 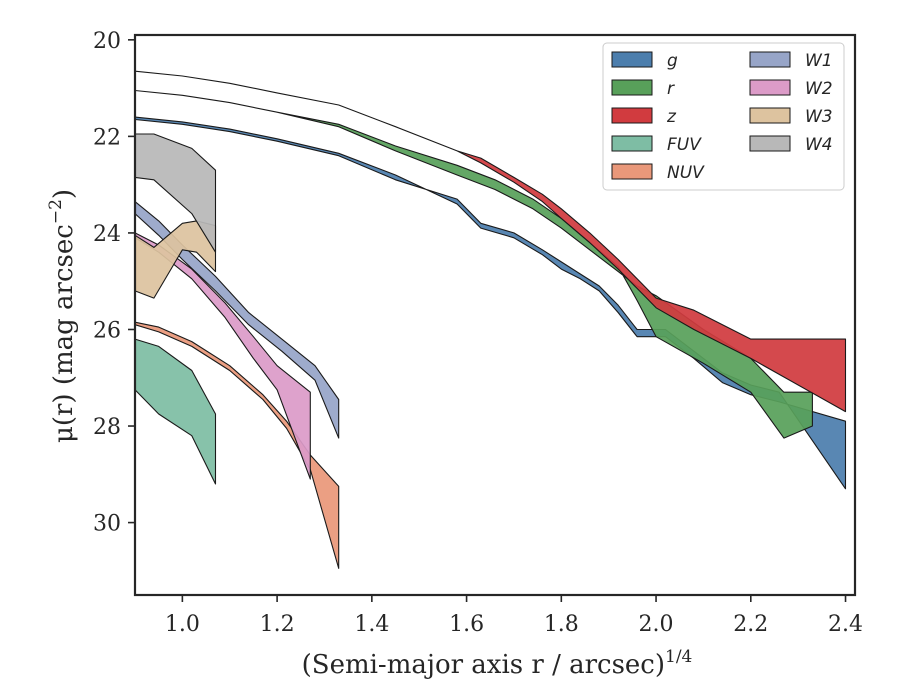 I want to click on x-axis-label: (Semi-major axis r / arcsec)1/4, so click(x=497, y=663).